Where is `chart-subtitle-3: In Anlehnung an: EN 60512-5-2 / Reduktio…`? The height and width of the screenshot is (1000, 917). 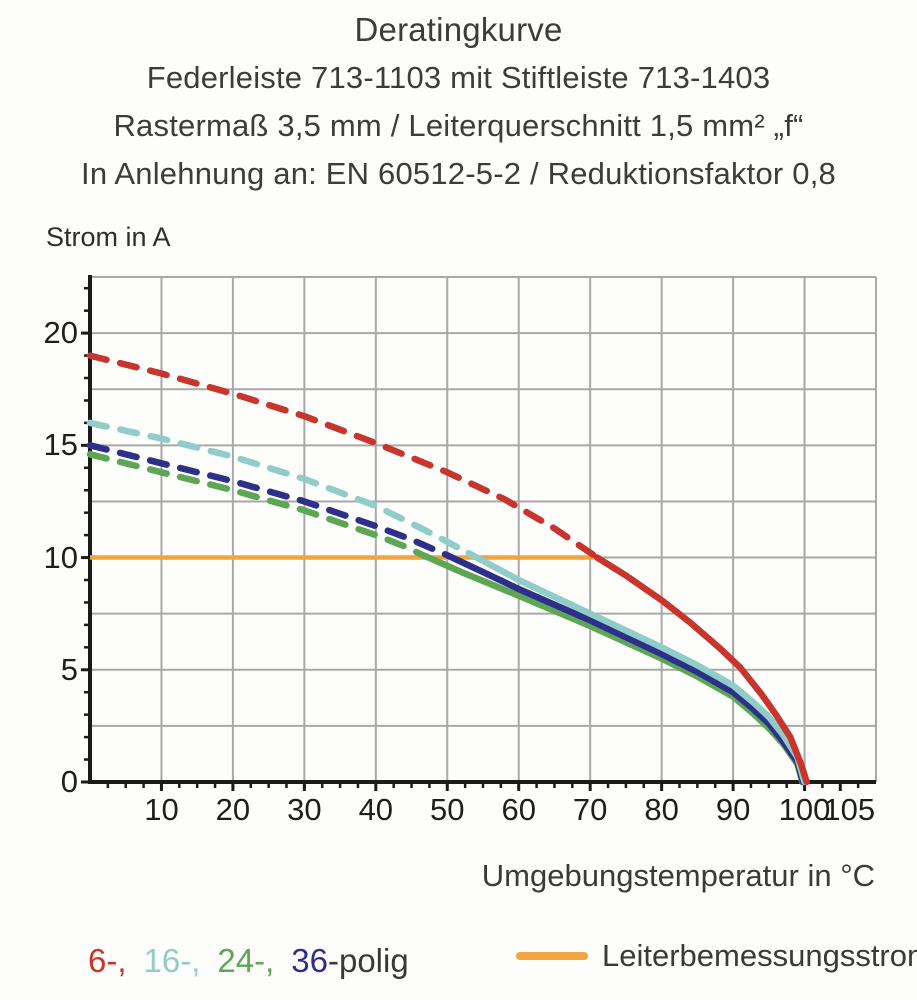 chart-subtitle-3: In Anlehnung an: EN 60512-5-2 / Reduktio… is located at coordinates (458, 173).